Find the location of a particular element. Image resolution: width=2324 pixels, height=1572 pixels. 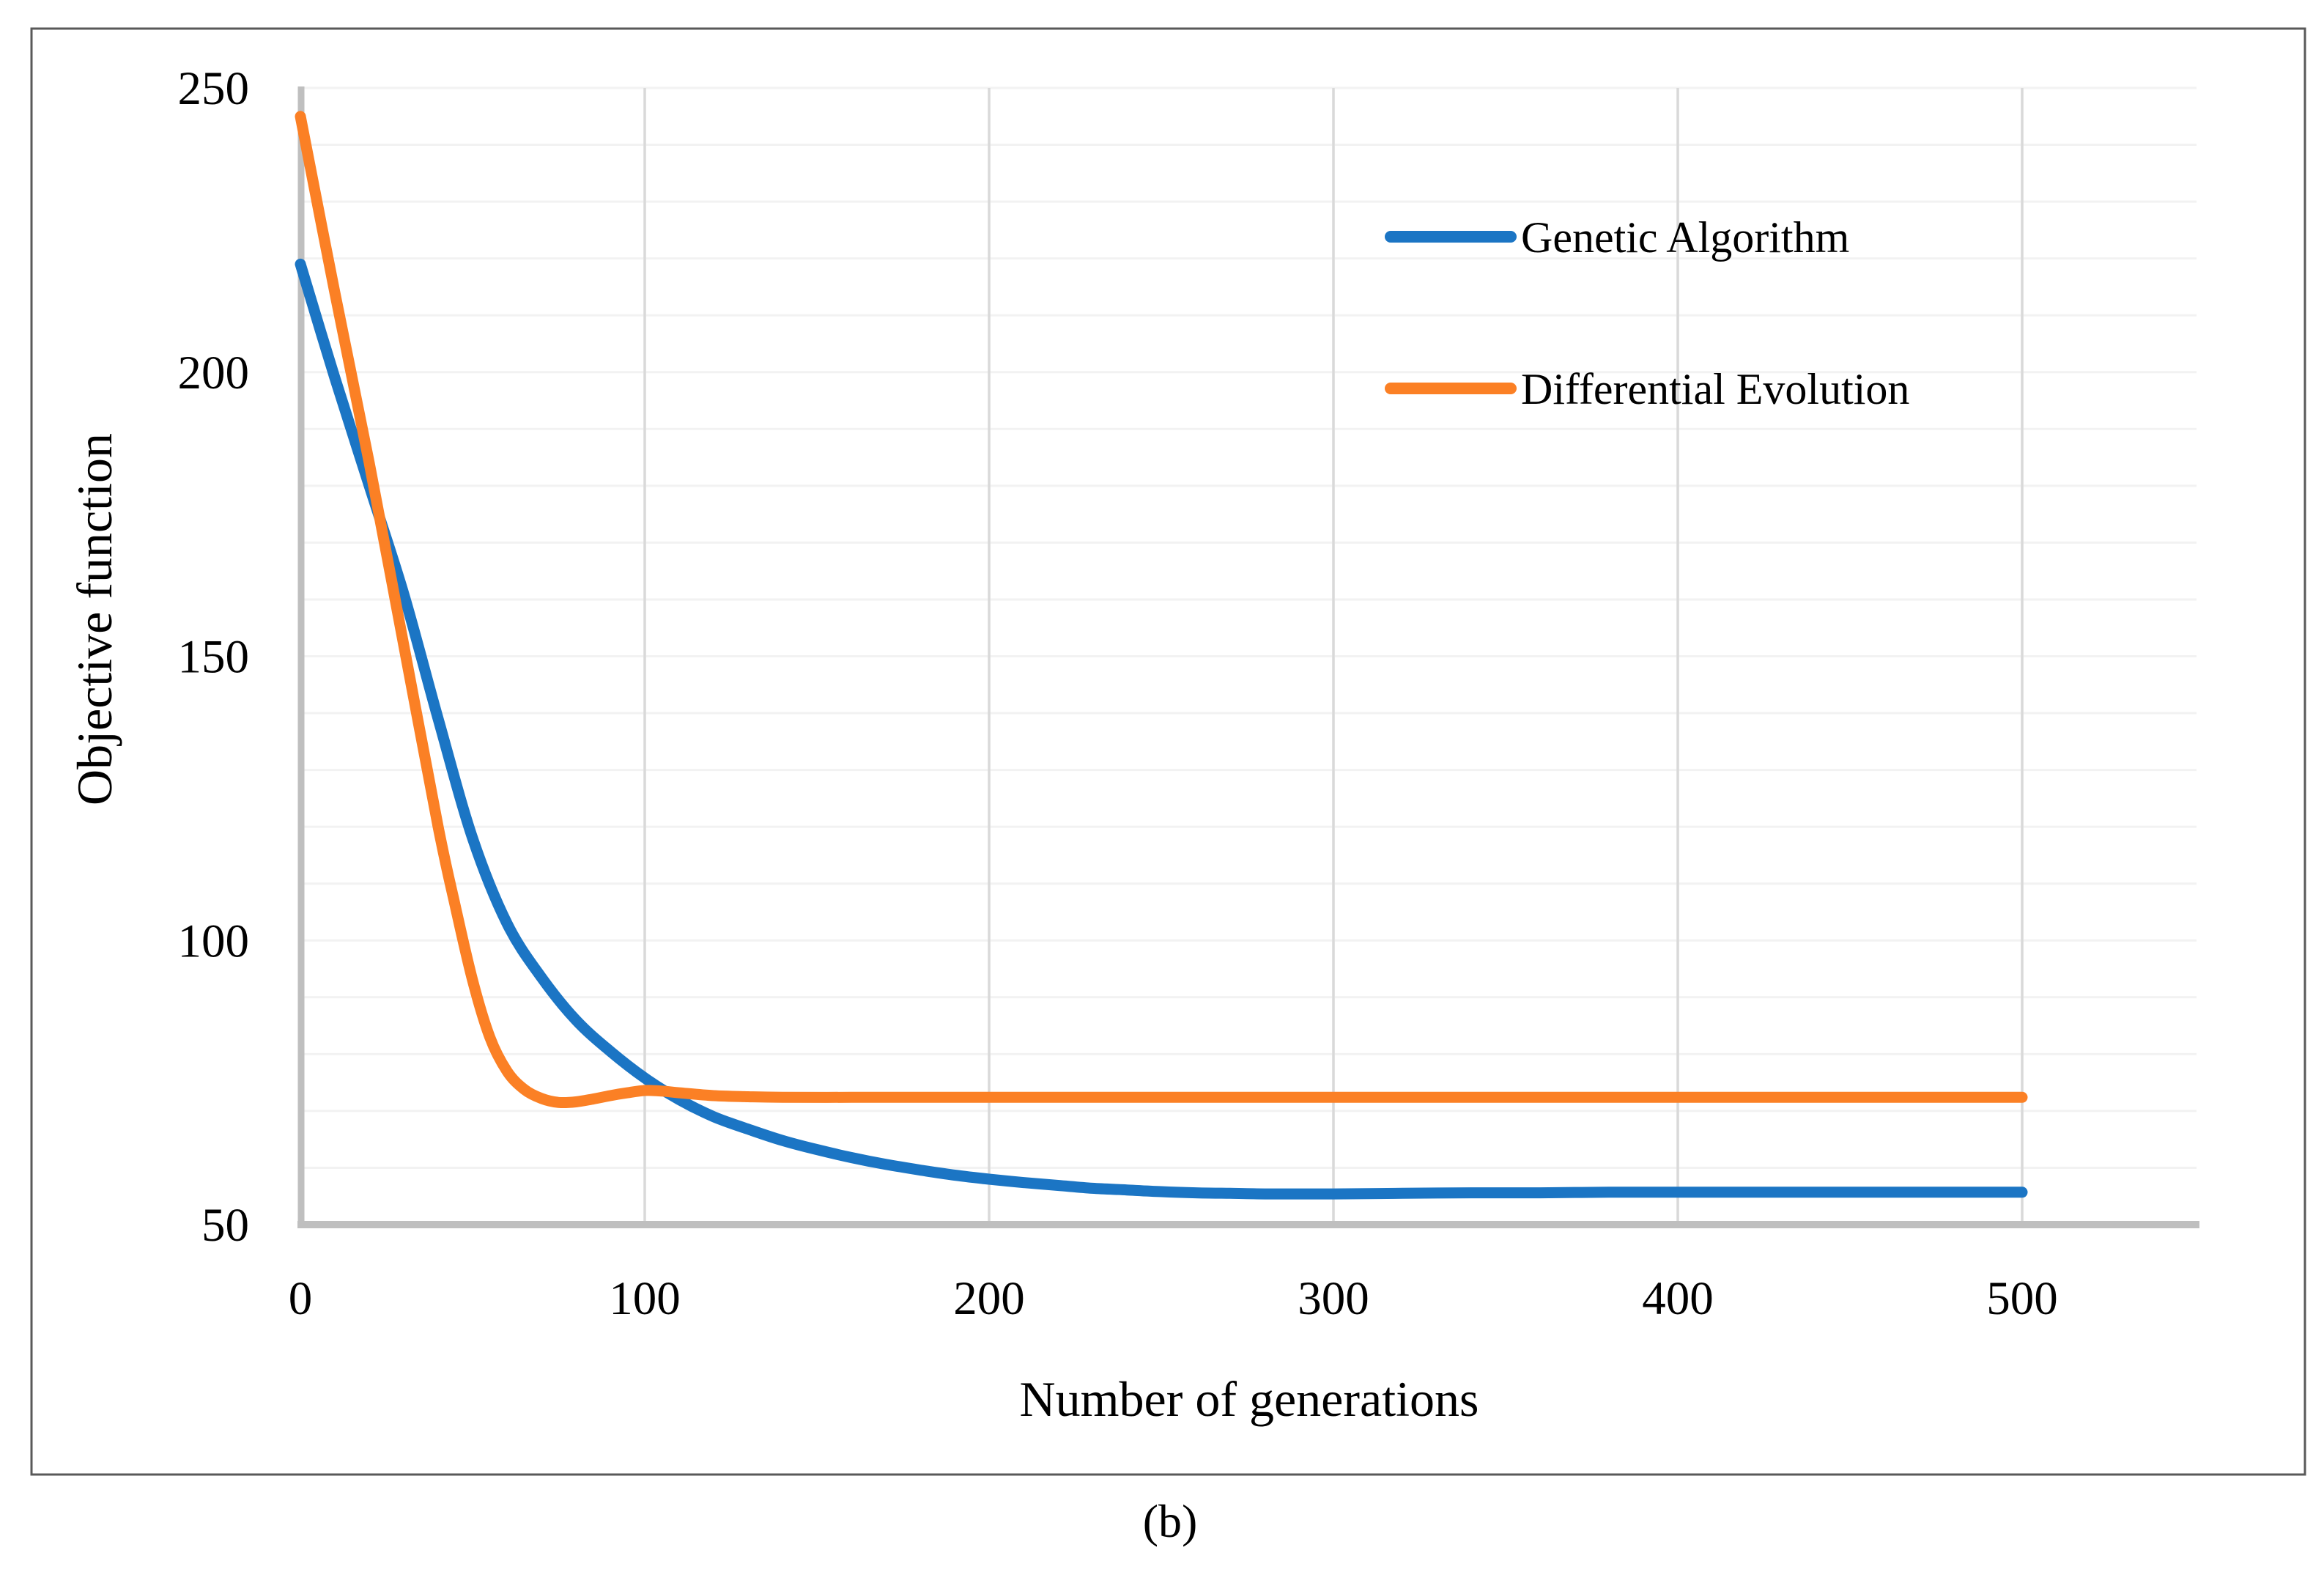

y-tick-label: 200 is located at coordinates (214, 373).